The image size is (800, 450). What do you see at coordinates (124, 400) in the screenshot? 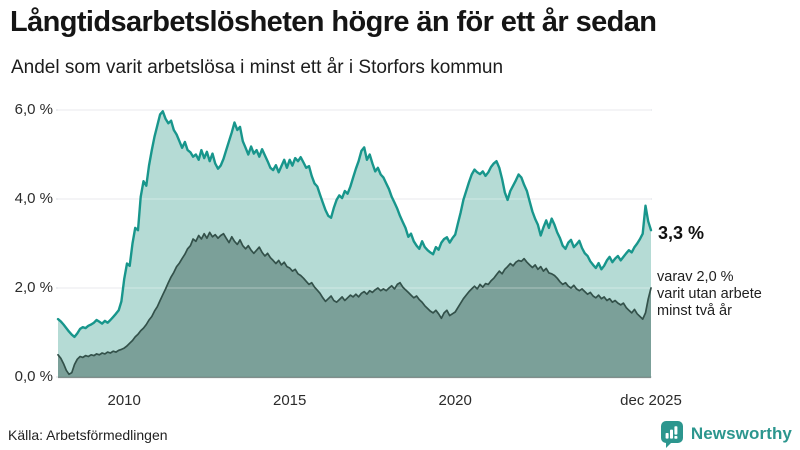
I see `x-tick-label: 2010` at bounding box center [124, 400].